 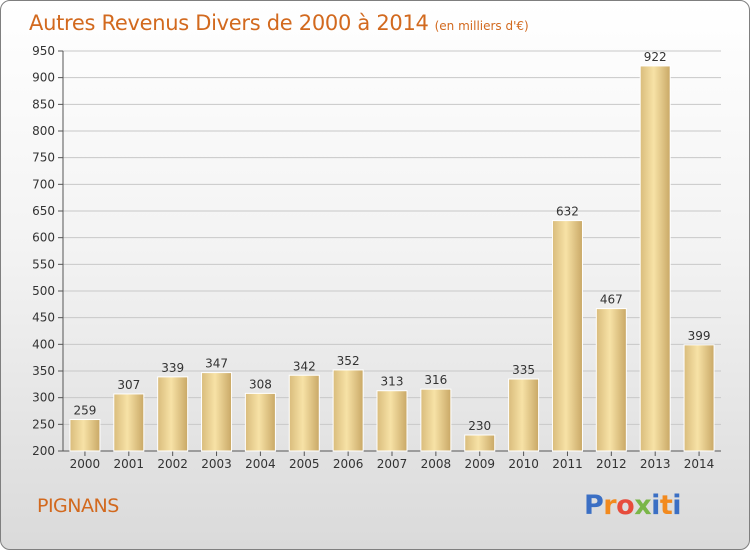 I want to click on y-tick-label: 350, so click(x=43, y=371).